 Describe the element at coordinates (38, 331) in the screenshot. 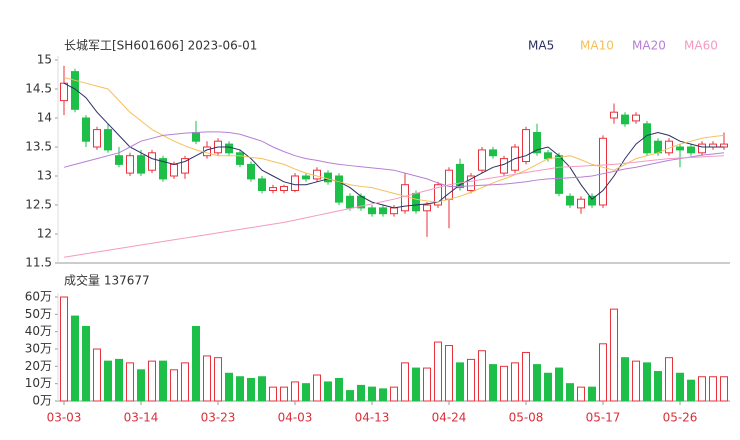

I see `y-tick-label: 40万` at that location.